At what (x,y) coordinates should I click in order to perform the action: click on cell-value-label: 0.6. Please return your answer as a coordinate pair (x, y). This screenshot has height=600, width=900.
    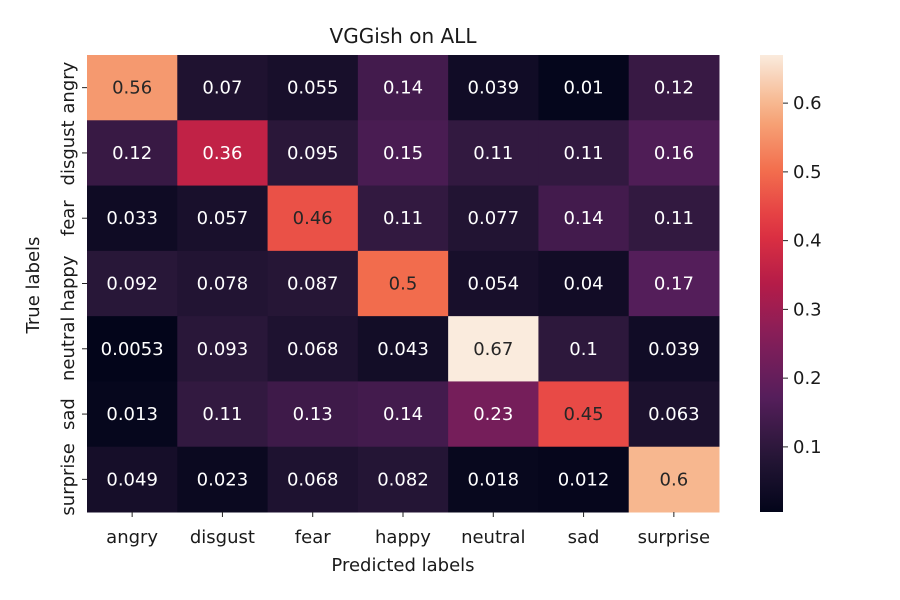
    Looking at the image, I should click on (674, 479).